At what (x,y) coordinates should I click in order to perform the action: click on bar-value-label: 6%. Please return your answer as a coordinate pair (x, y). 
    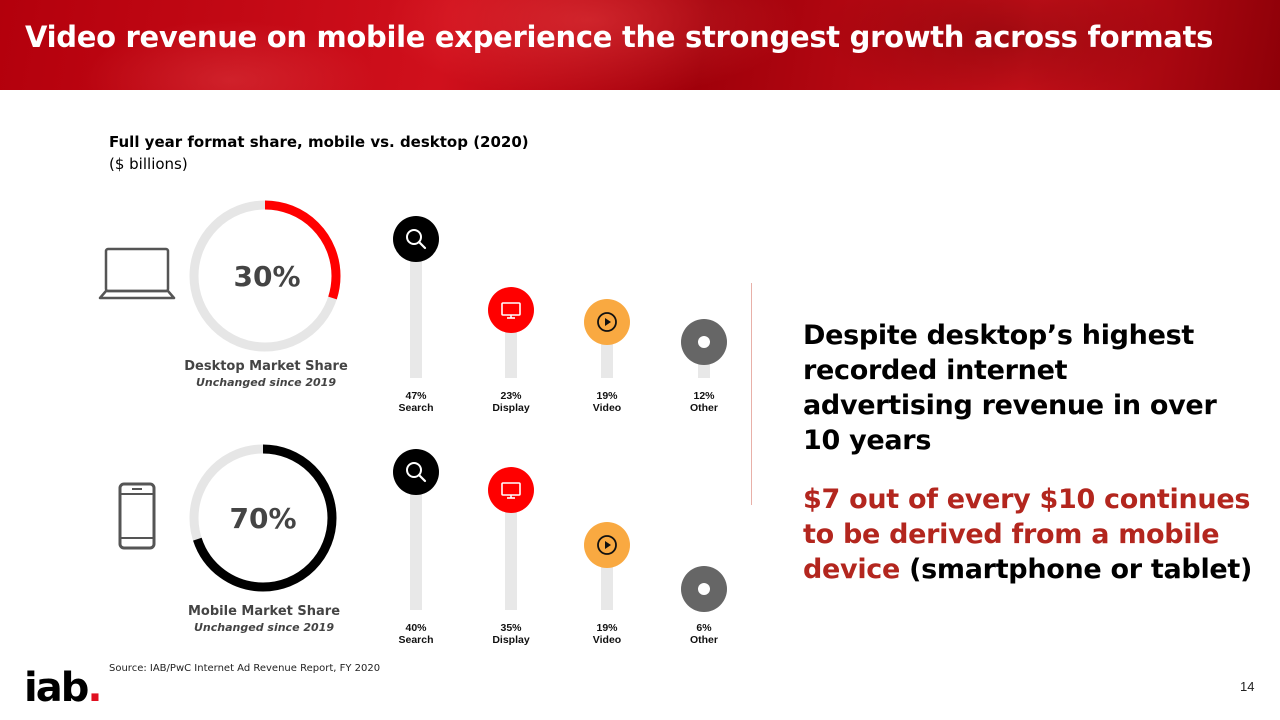
    Looking at the image, I should click on (704, 628).